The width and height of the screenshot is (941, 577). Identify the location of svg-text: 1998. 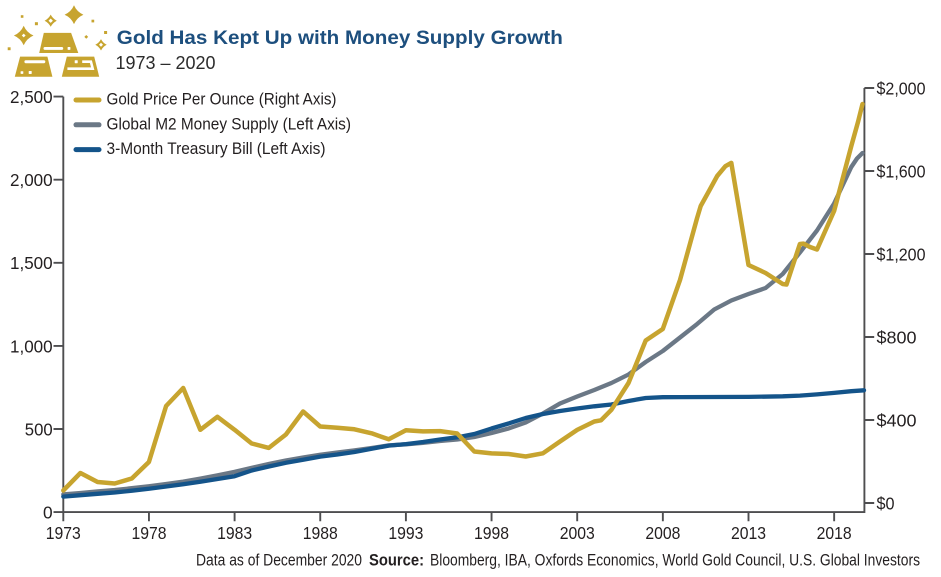
(491, 533).